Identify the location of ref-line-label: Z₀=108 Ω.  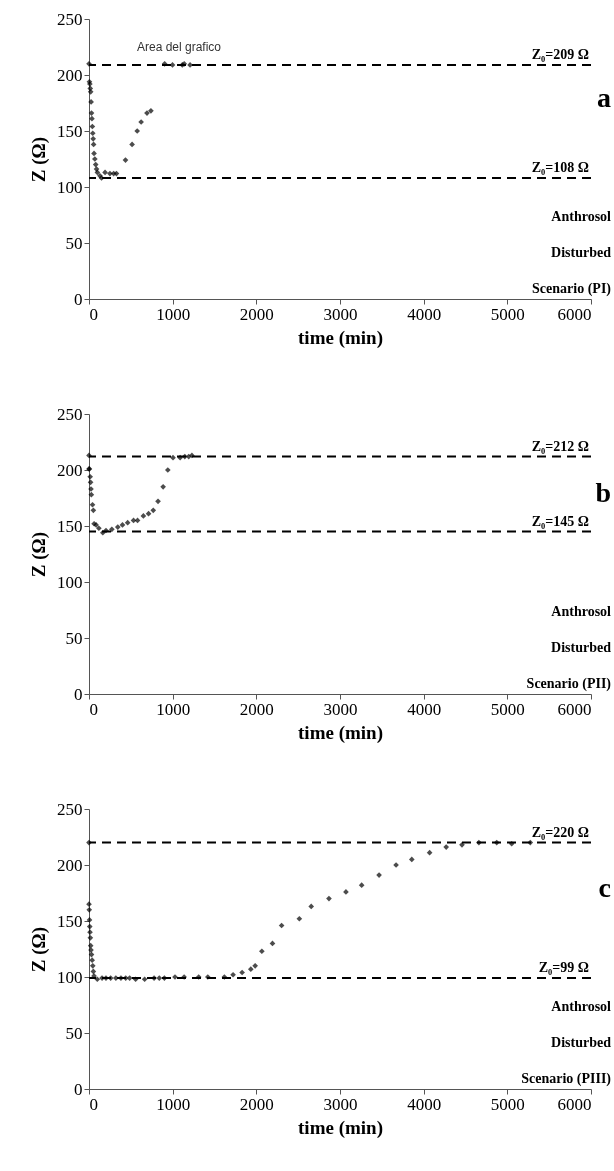
(560, 168).